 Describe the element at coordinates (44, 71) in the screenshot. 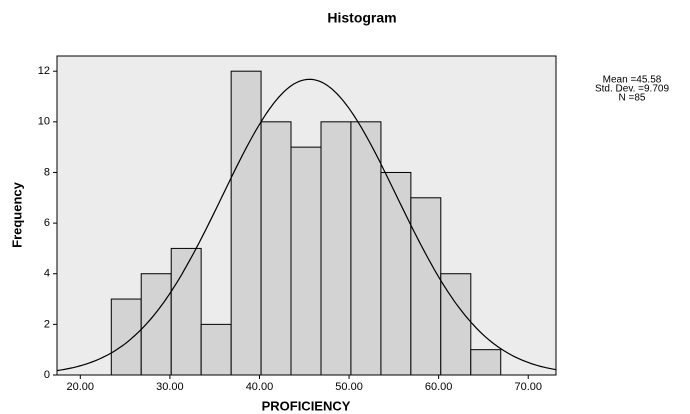

I see `y-tick-label: 12` at that location.